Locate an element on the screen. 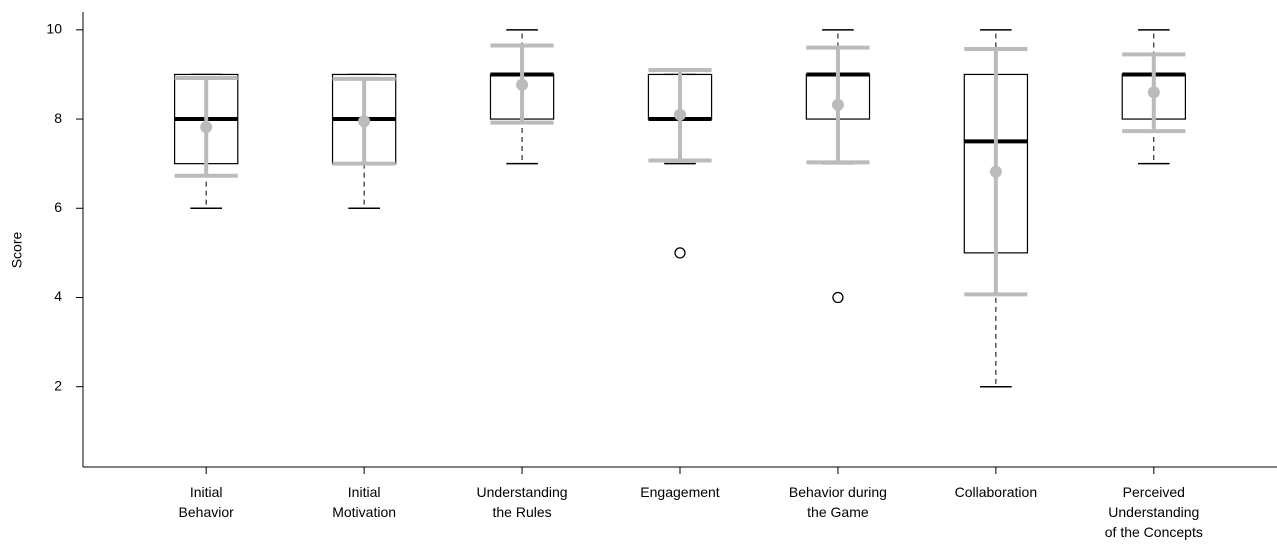 This screenshot has height=547, width=1277. x-tick-label: Behavior during the Game is located at coordinates (837, 502).